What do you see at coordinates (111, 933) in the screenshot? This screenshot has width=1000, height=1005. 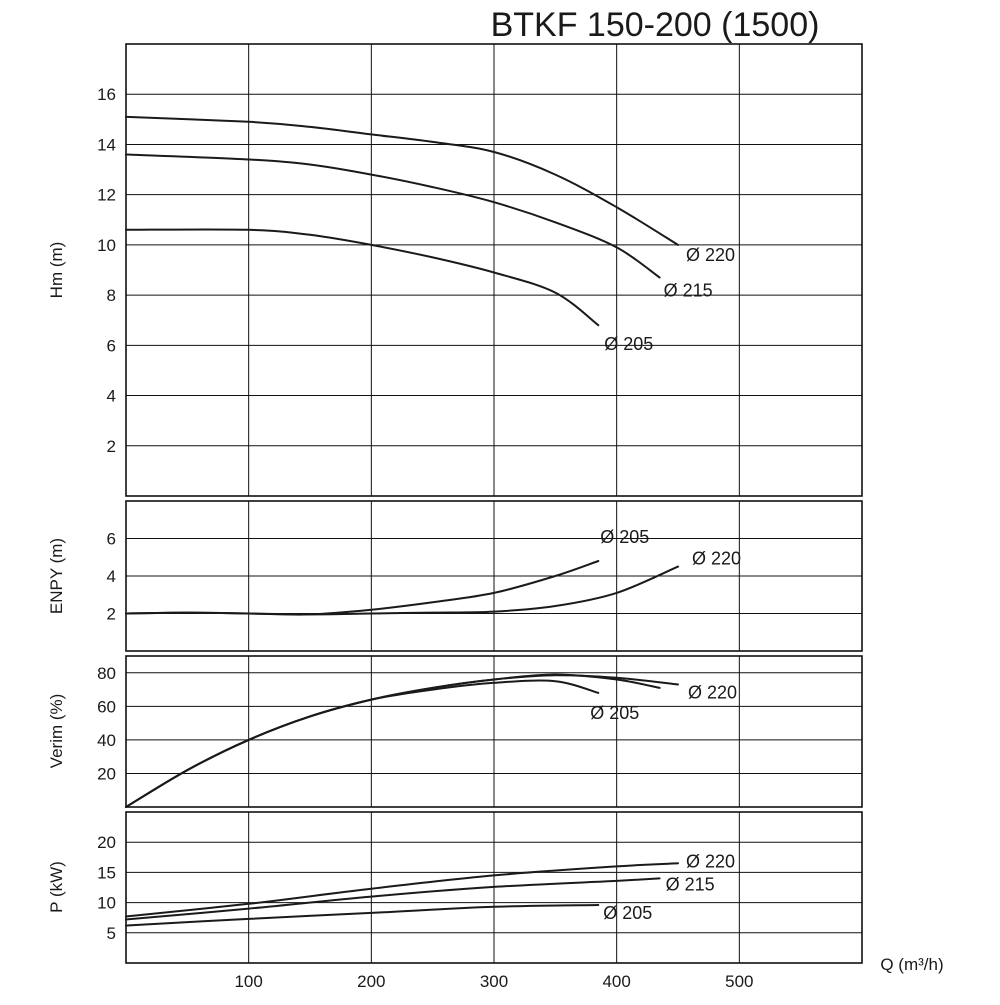 I see `y-tick-label: 5` at bounding box center [111, 933].